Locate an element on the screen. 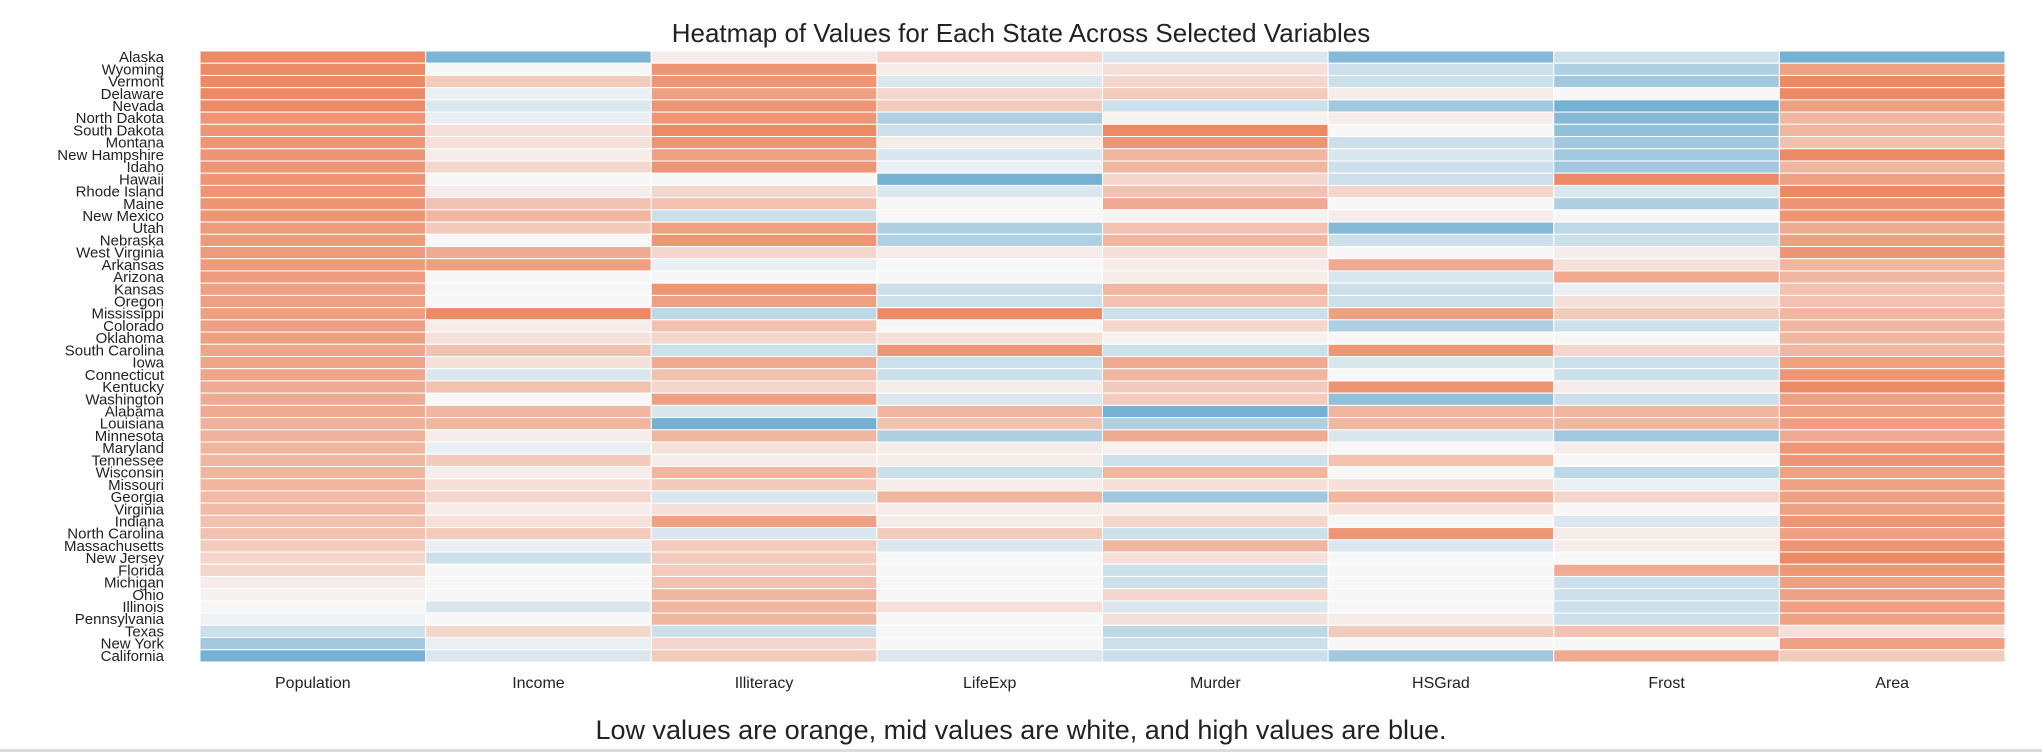 The height and width of the screenshot is (752, 2042). column-label: Area is located at coordinates (1892, 683).